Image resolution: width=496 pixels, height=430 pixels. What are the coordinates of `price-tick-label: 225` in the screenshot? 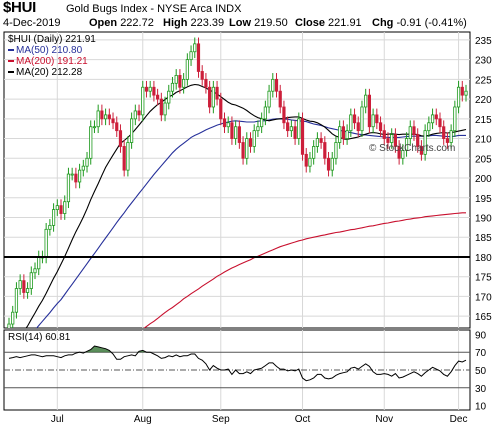 It's located at (483, 80).